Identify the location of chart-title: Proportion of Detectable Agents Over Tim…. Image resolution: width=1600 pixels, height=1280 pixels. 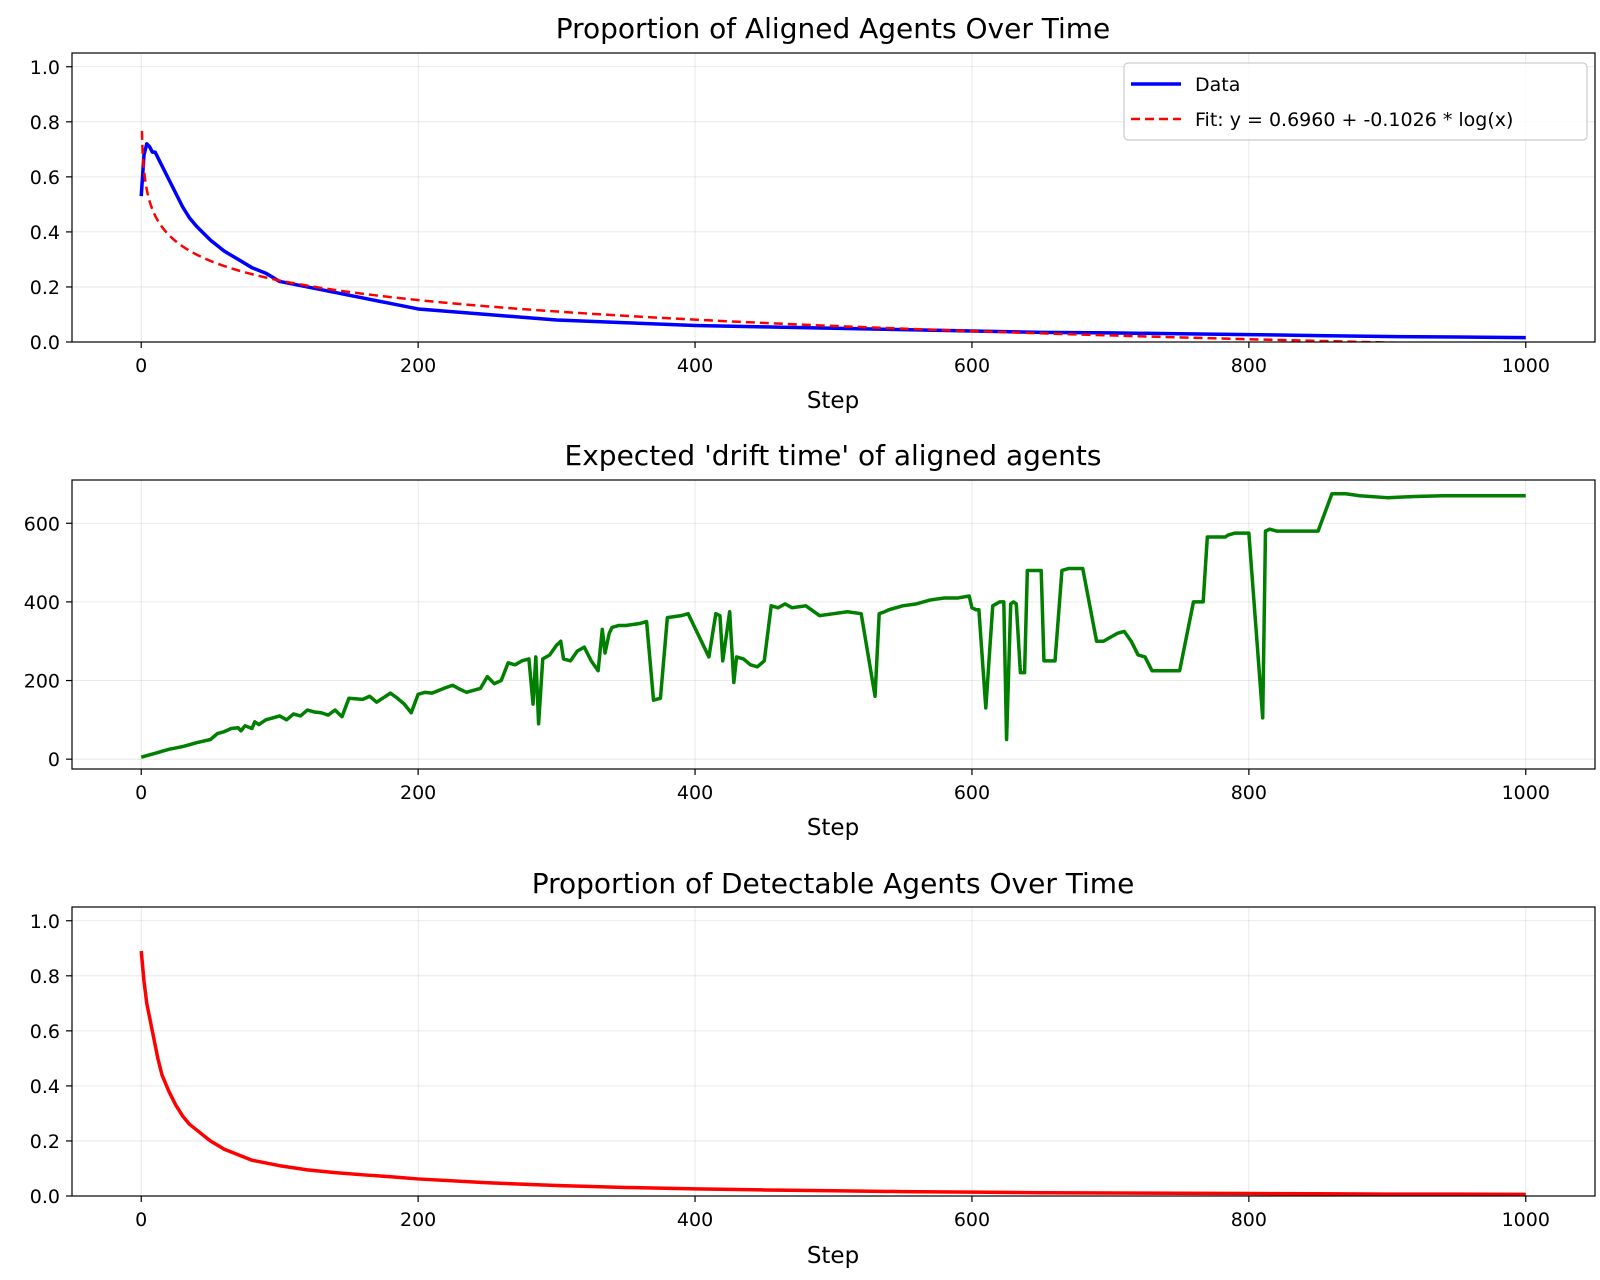
(833, 883).